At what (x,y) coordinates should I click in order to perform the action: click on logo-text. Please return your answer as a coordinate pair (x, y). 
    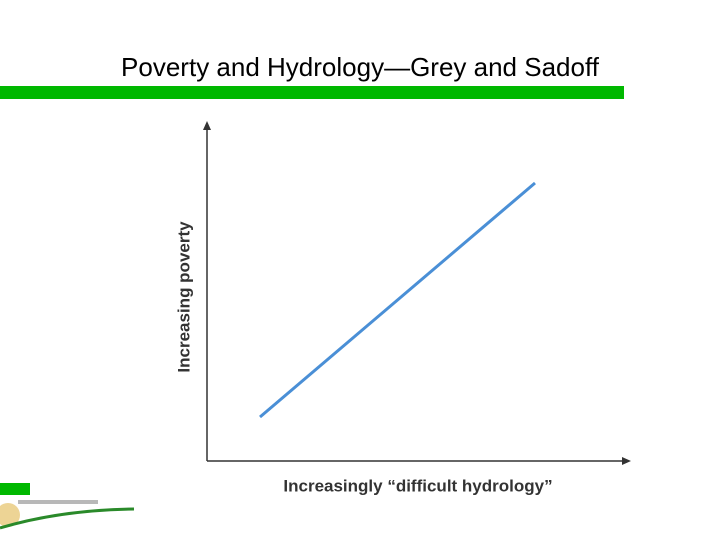
    Looking at the image, I should click on (58, 502).